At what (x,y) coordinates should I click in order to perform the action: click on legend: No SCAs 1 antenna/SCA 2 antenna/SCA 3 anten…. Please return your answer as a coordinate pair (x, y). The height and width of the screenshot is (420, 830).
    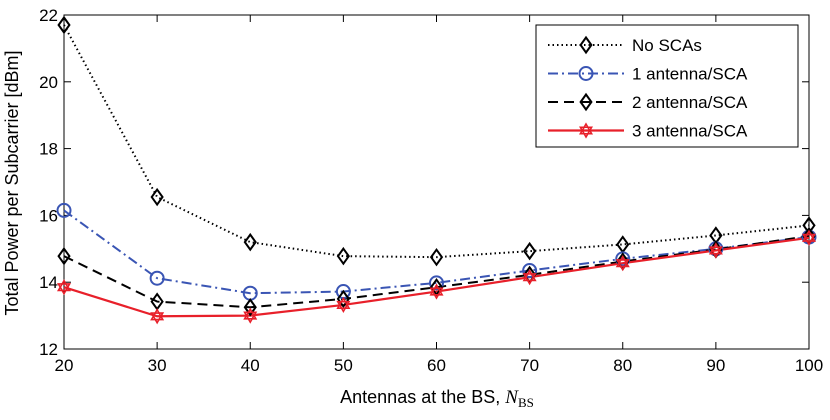
    Looking at the image, I should click on (667, 86).